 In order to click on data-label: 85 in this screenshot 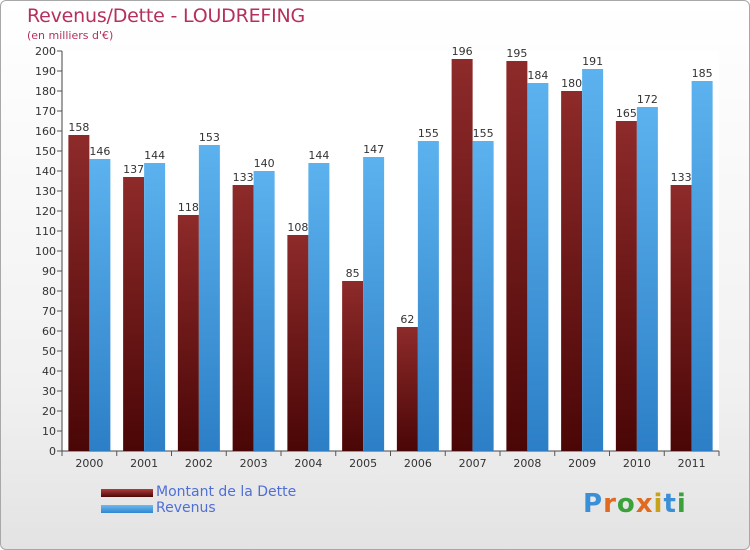, I will do `click(353, 273)`.